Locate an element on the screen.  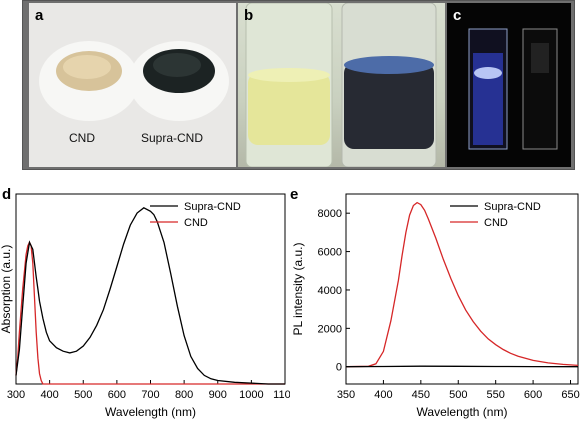
supra-cnd-caption: Supra-CND is located at coordinates (172, 138).